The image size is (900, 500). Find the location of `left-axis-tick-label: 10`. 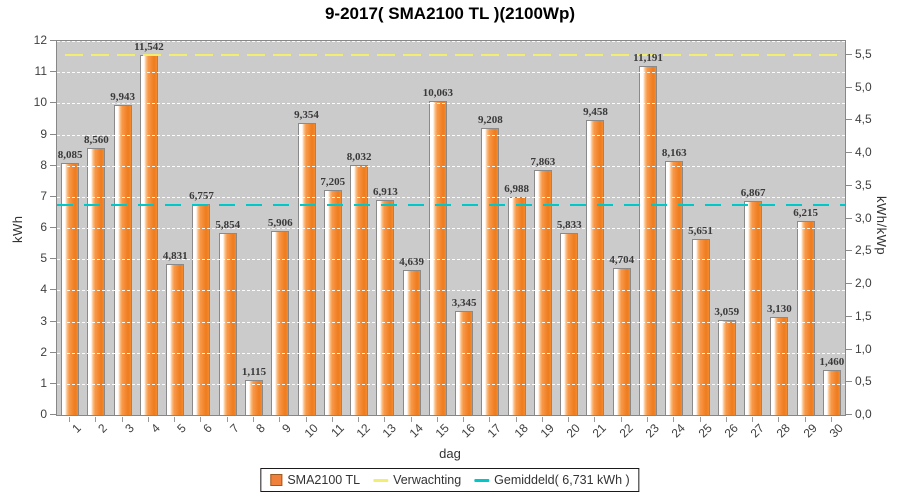

left-axis-tick-label: 10 is located at coordinates (40, 102).